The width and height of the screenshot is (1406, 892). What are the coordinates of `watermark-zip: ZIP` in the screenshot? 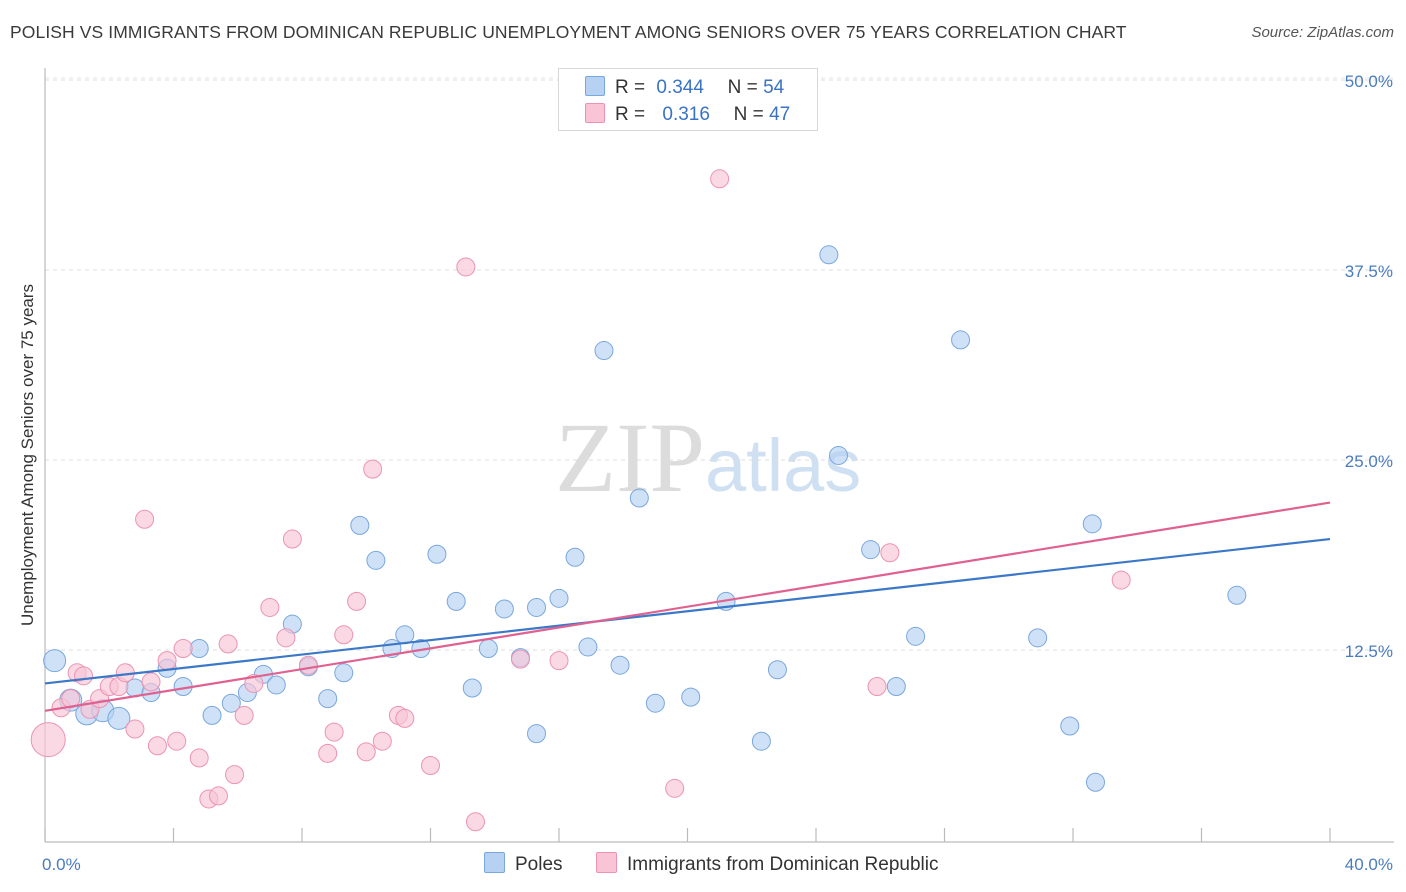 It's located at (630, 457).